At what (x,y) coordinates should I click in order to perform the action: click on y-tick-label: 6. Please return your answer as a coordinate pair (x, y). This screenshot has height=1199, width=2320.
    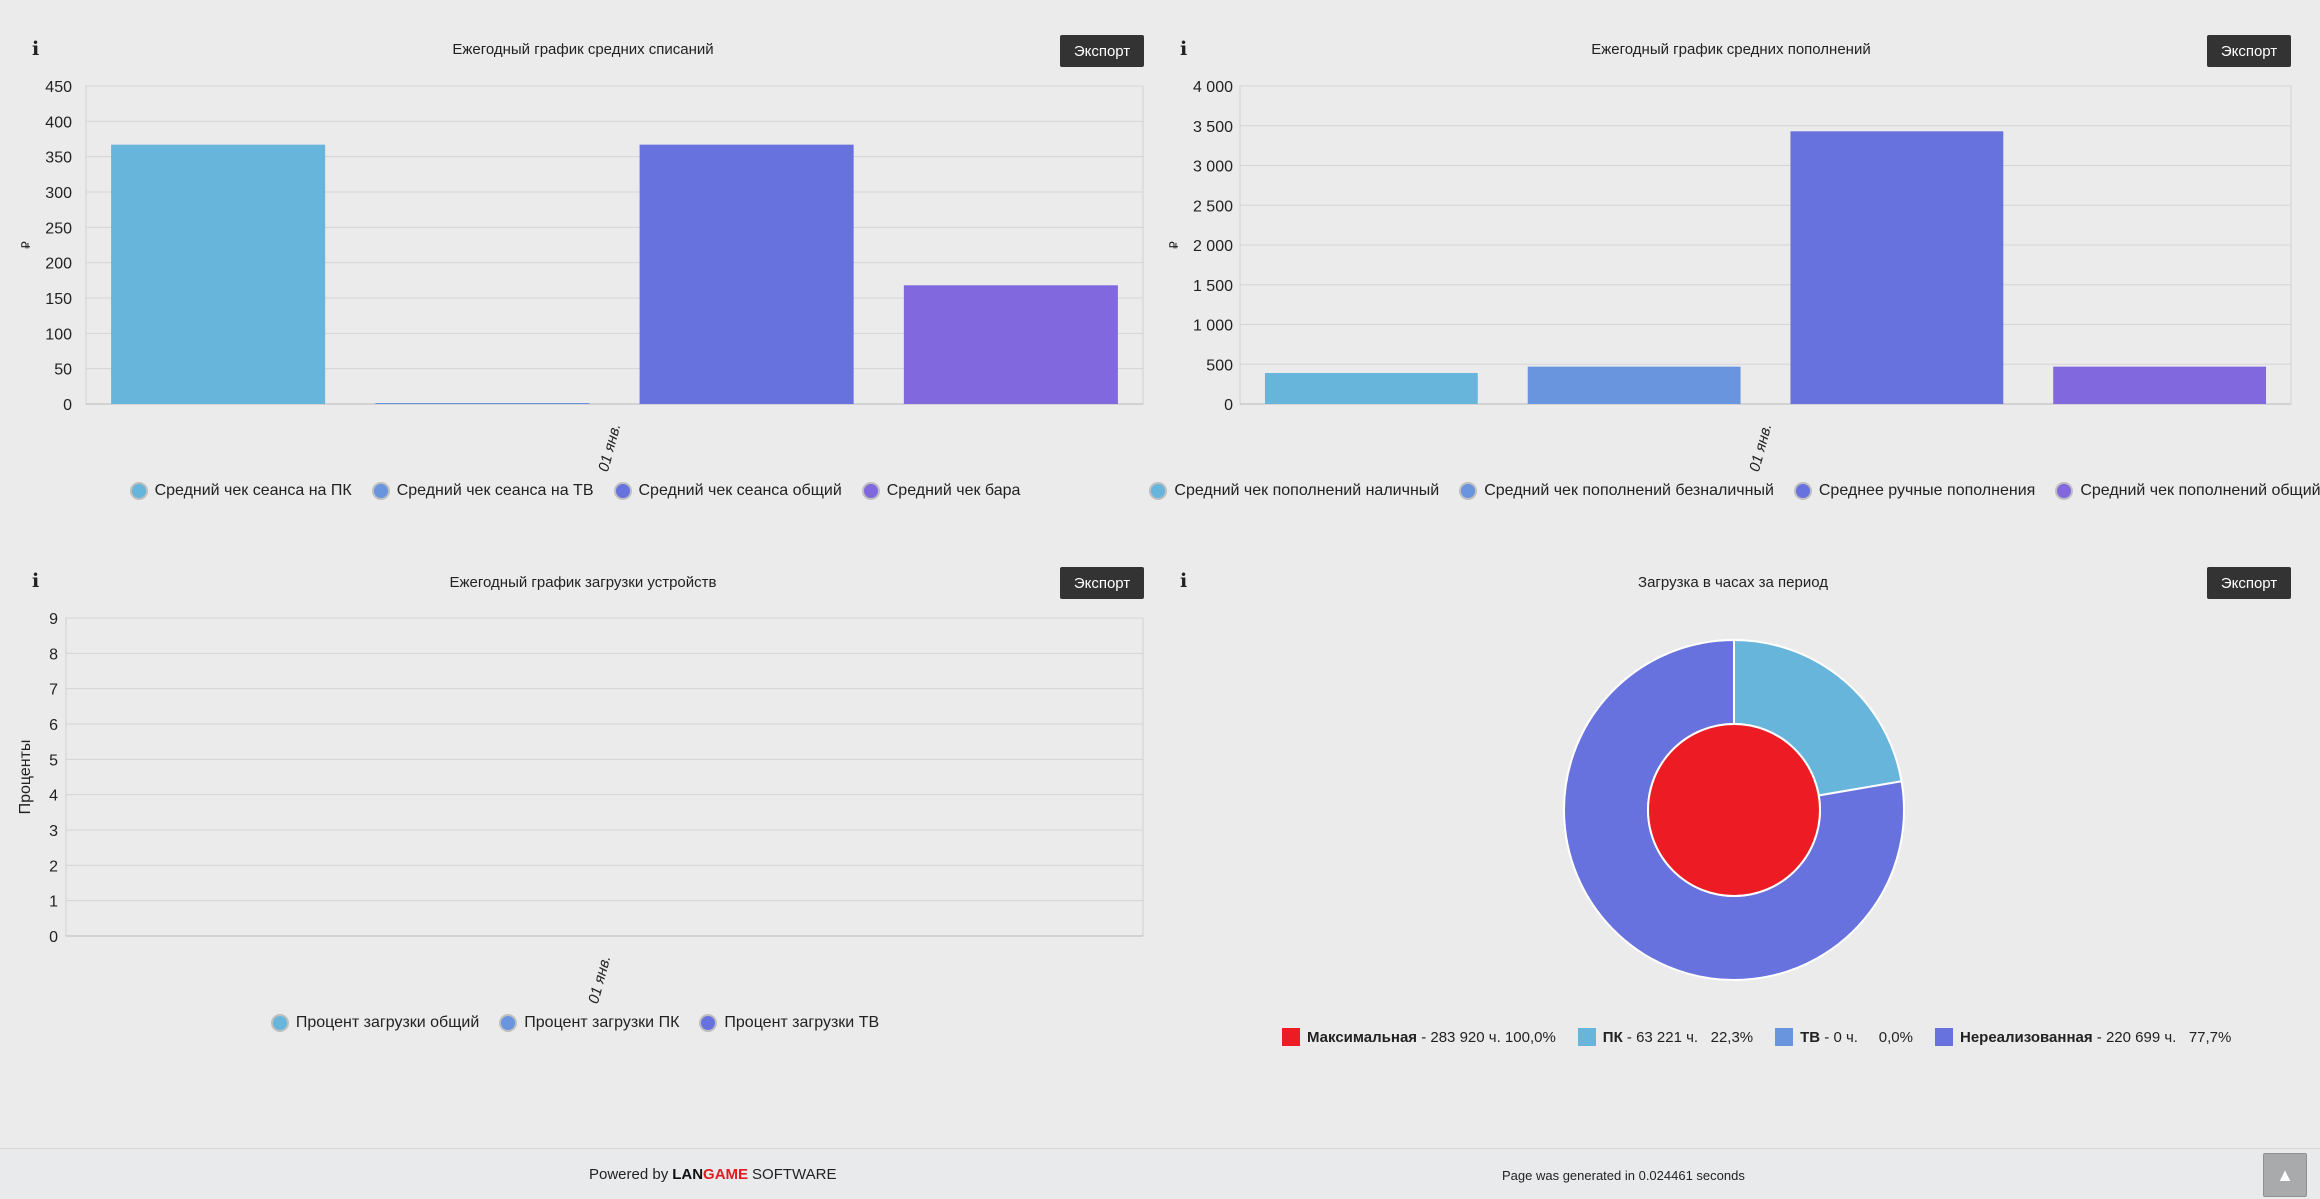
    Looking at the image, I should click on (53, 725).